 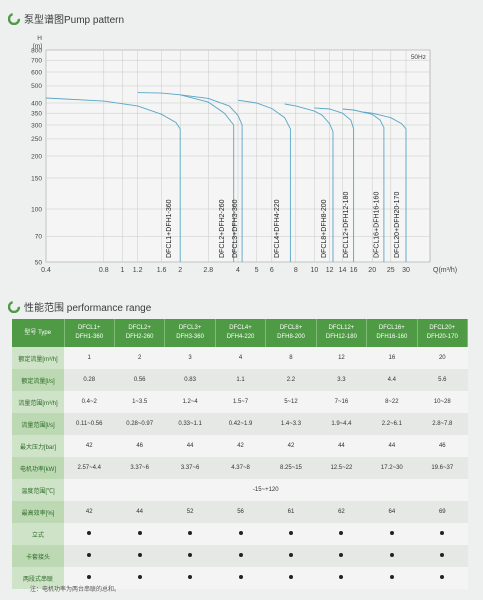 I want to click on model-name-line: DFH3-360, so click(x=190, y=337).